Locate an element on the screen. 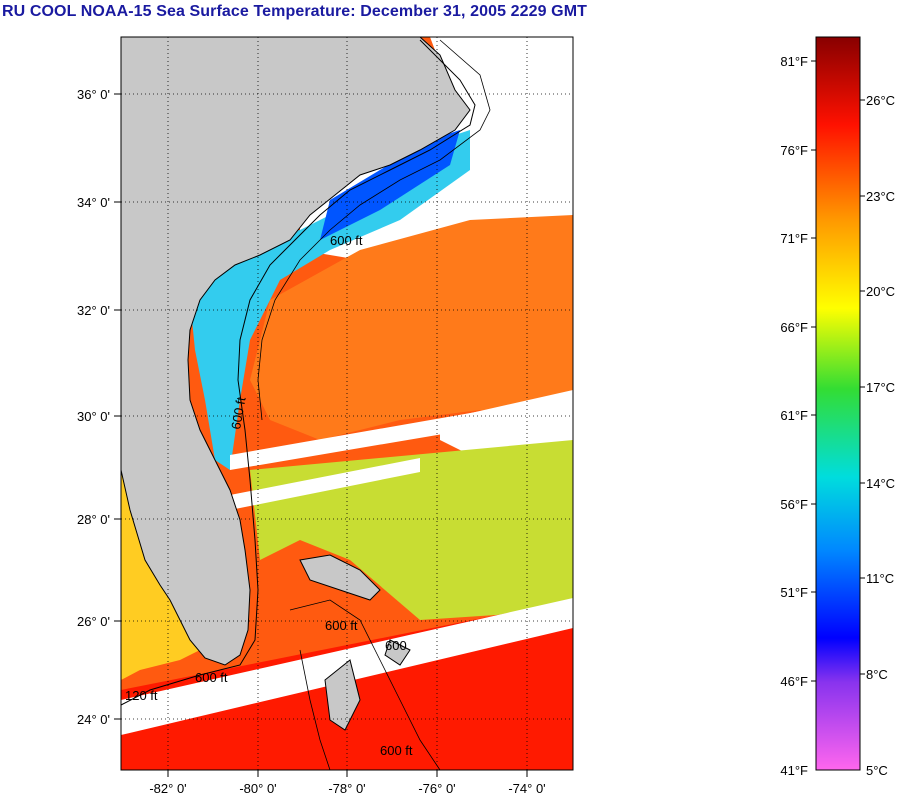  colorbar is located at coordinates (838, 403).